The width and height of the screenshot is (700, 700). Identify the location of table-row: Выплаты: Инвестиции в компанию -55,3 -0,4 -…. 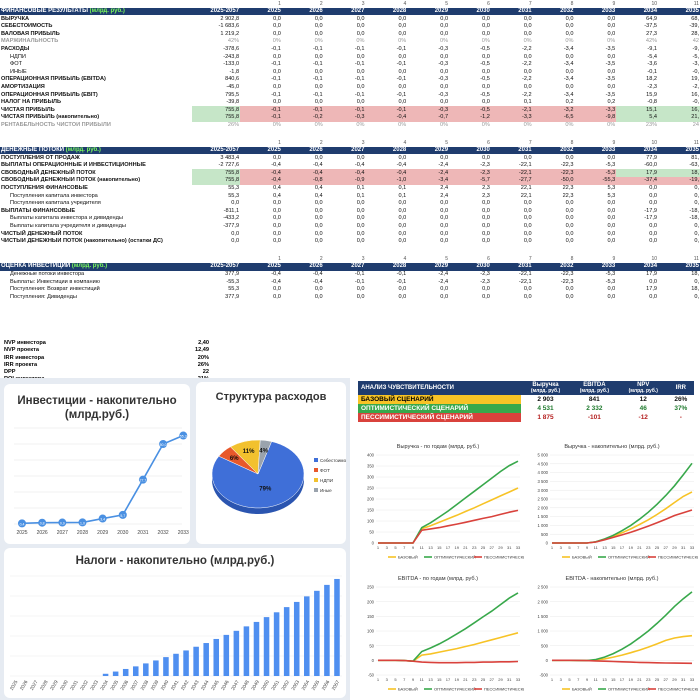
(350, 282).